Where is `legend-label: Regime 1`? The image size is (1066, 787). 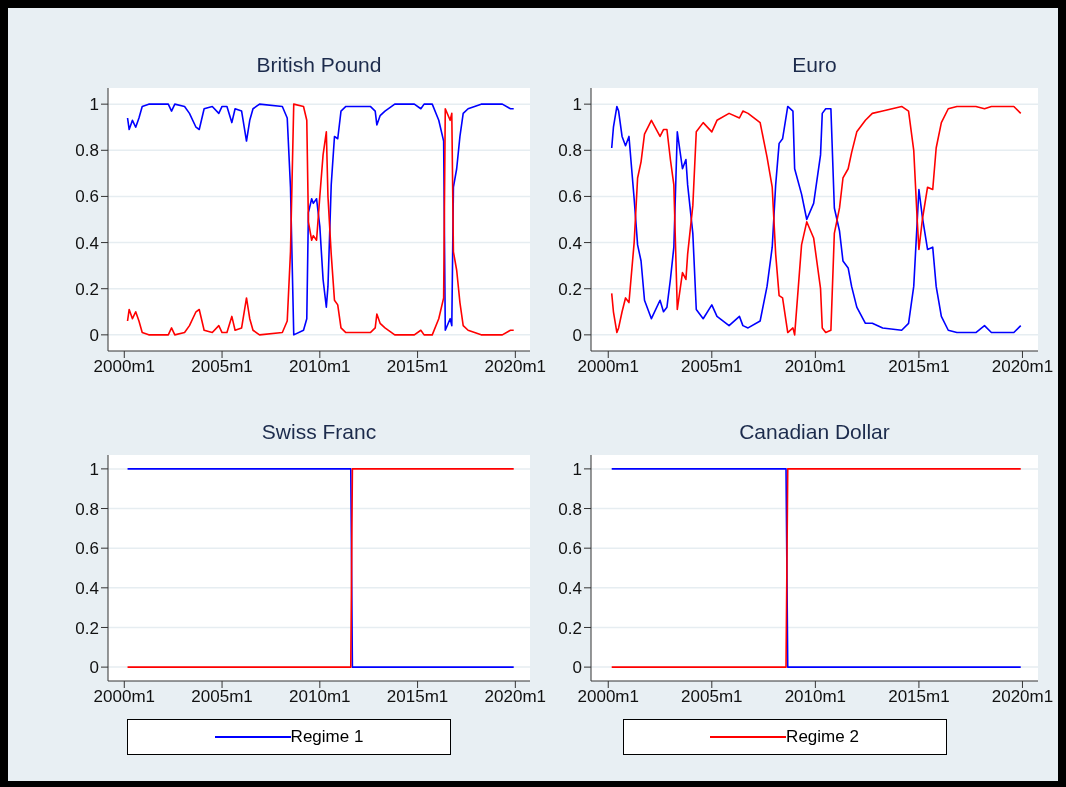 legend-label: Regime 1 is located at coordinates (327, 737).